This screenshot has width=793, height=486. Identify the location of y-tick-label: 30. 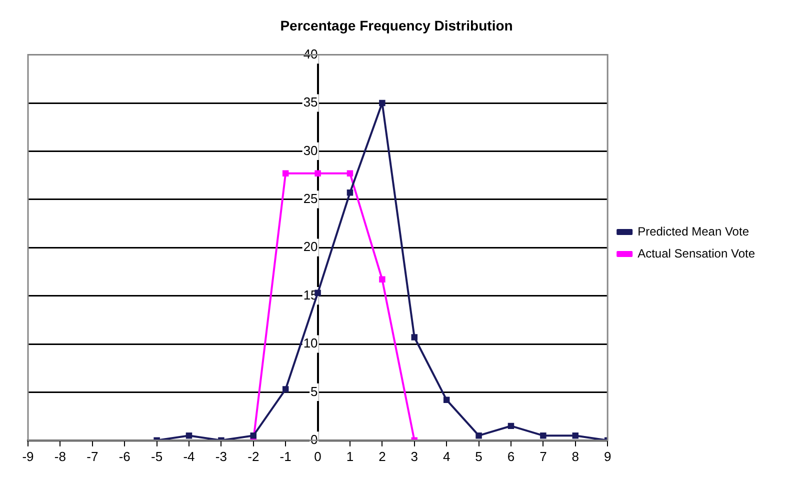
(310, 150).